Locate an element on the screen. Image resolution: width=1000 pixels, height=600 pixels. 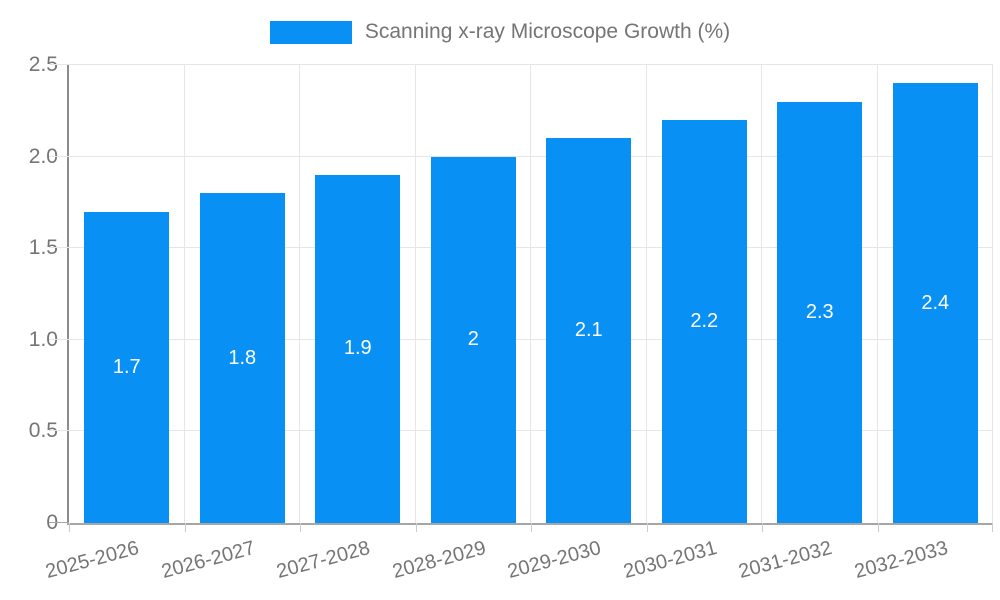
bar: 2.1 is located at coordinates (589, 330).